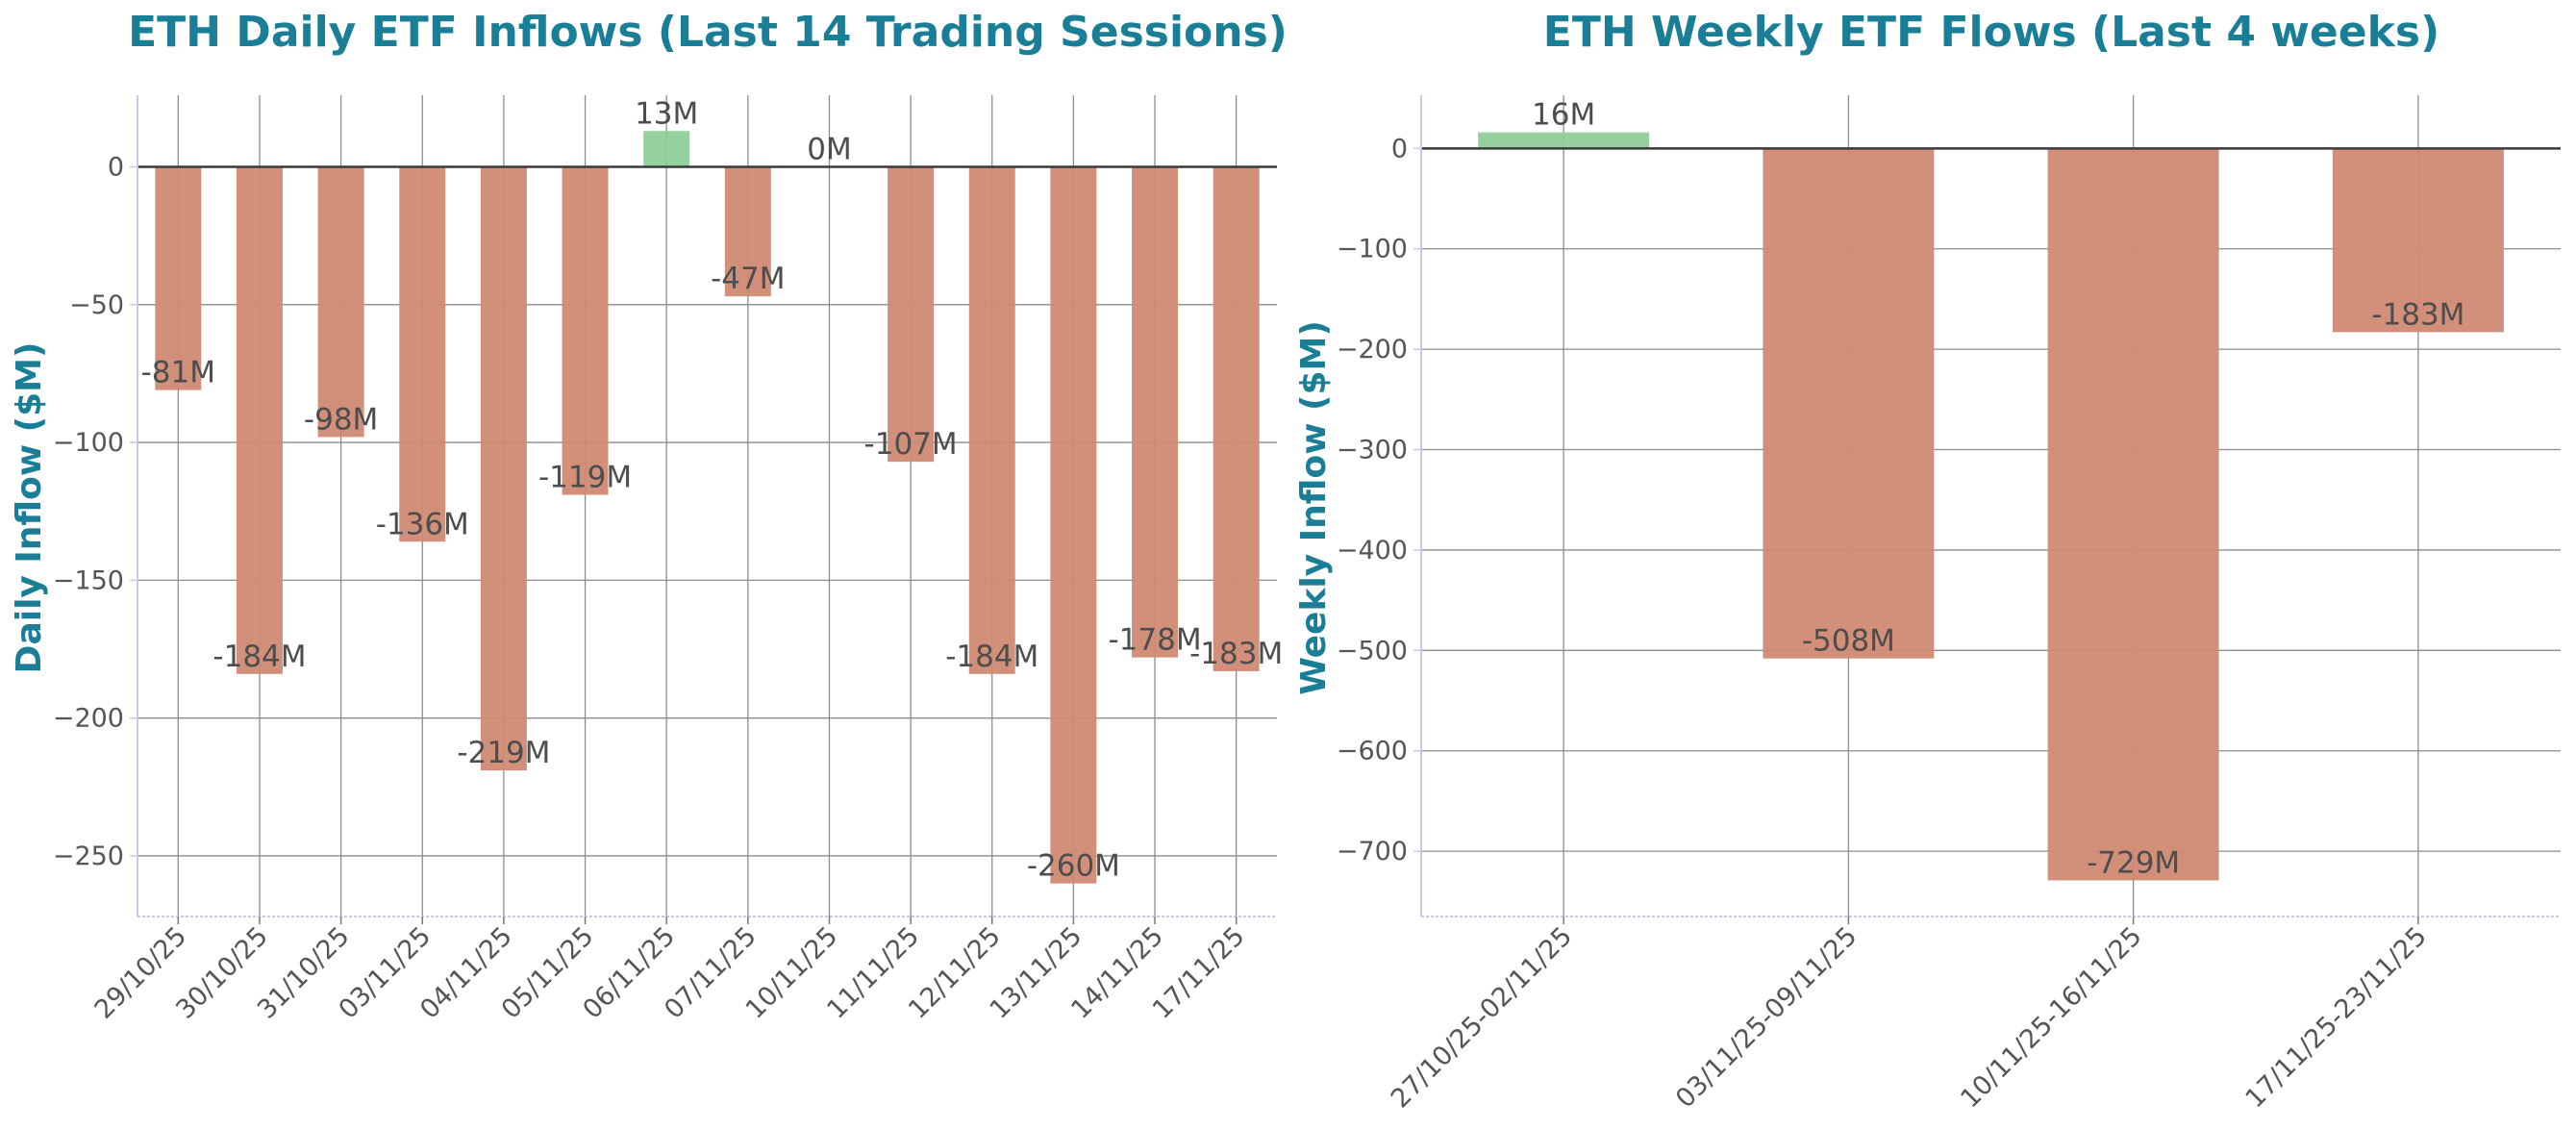  Describe the element at coordinates (2336, 1017) in the screenshot. I see `weekly-xtick-label: 17/11/25-23/11/25` at that location.